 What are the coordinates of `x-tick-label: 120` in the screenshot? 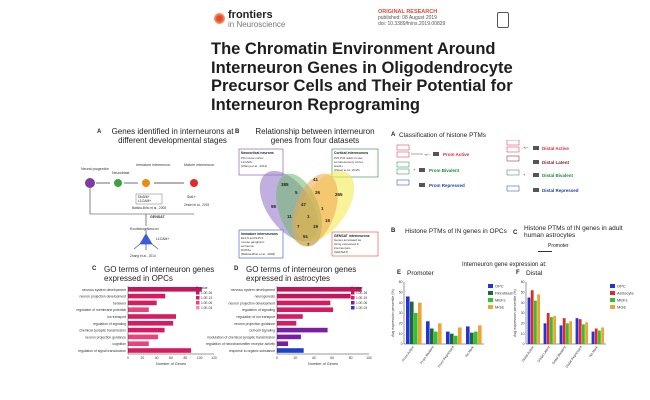 It's located at (214, 358).